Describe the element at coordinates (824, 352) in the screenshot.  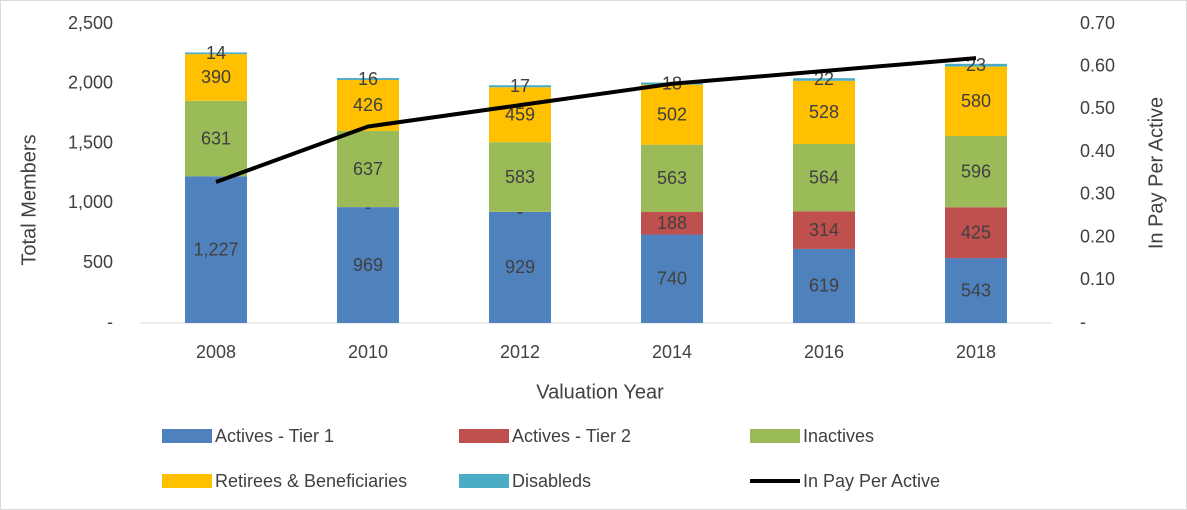
I see `x-tick-label: 2016` at that location.